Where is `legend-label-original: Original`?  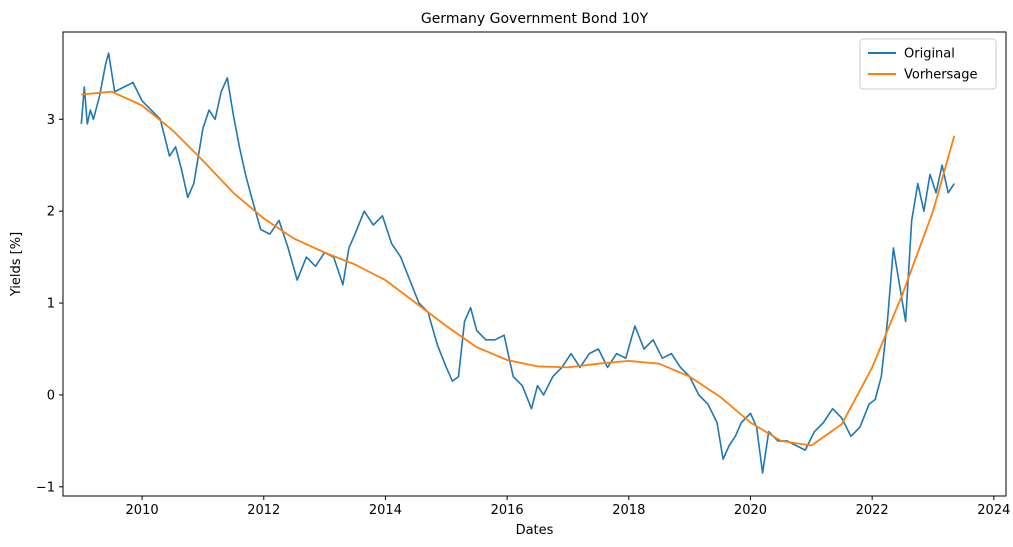 legend-label-original: Original is located at coordinates (929, 54).